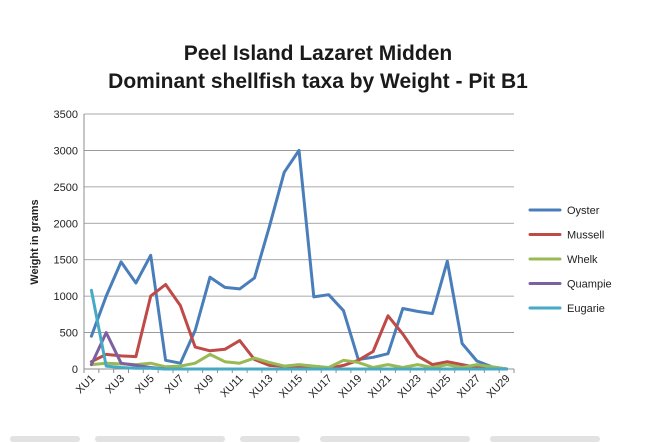 This screenshot has width=650, height=443. Describe the element at coordinates (66, 261) in the screenshot. I see `y-tick-label: 1500` at that location.